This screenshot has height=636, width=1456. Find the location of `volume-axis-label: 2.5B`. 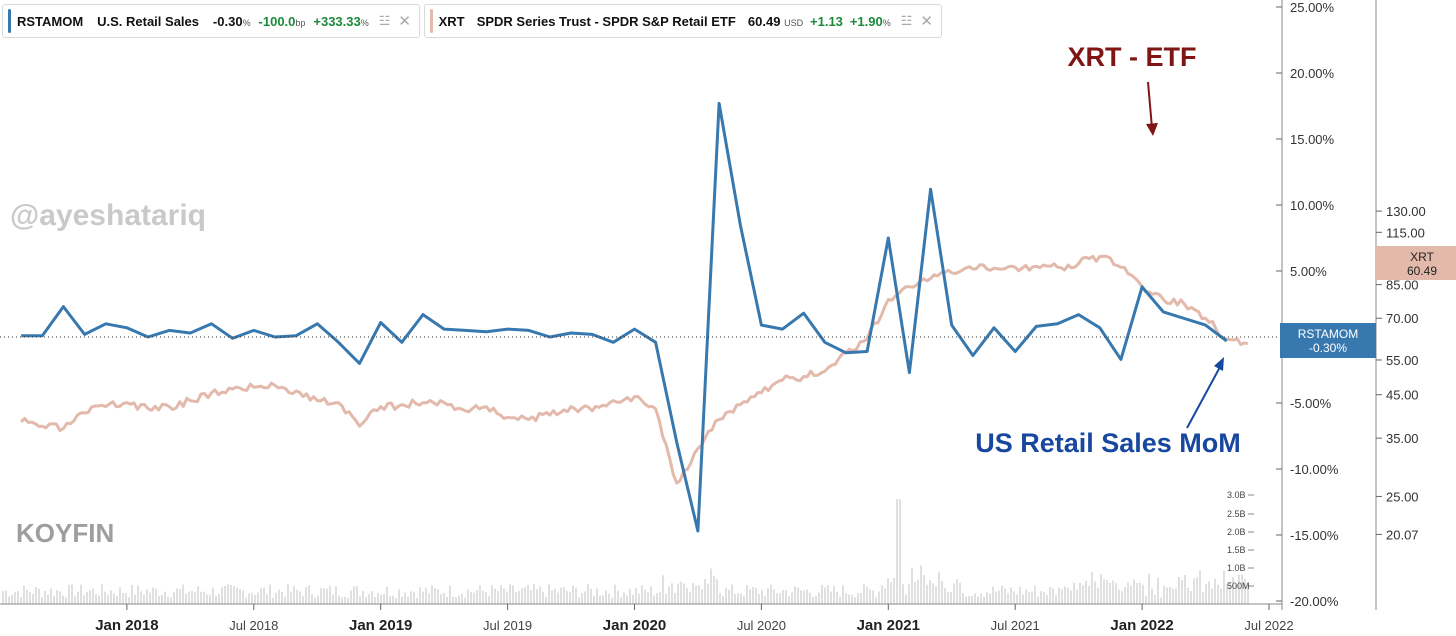

volume-axis-label: 2.5B is located at coordinates (1236, 514).